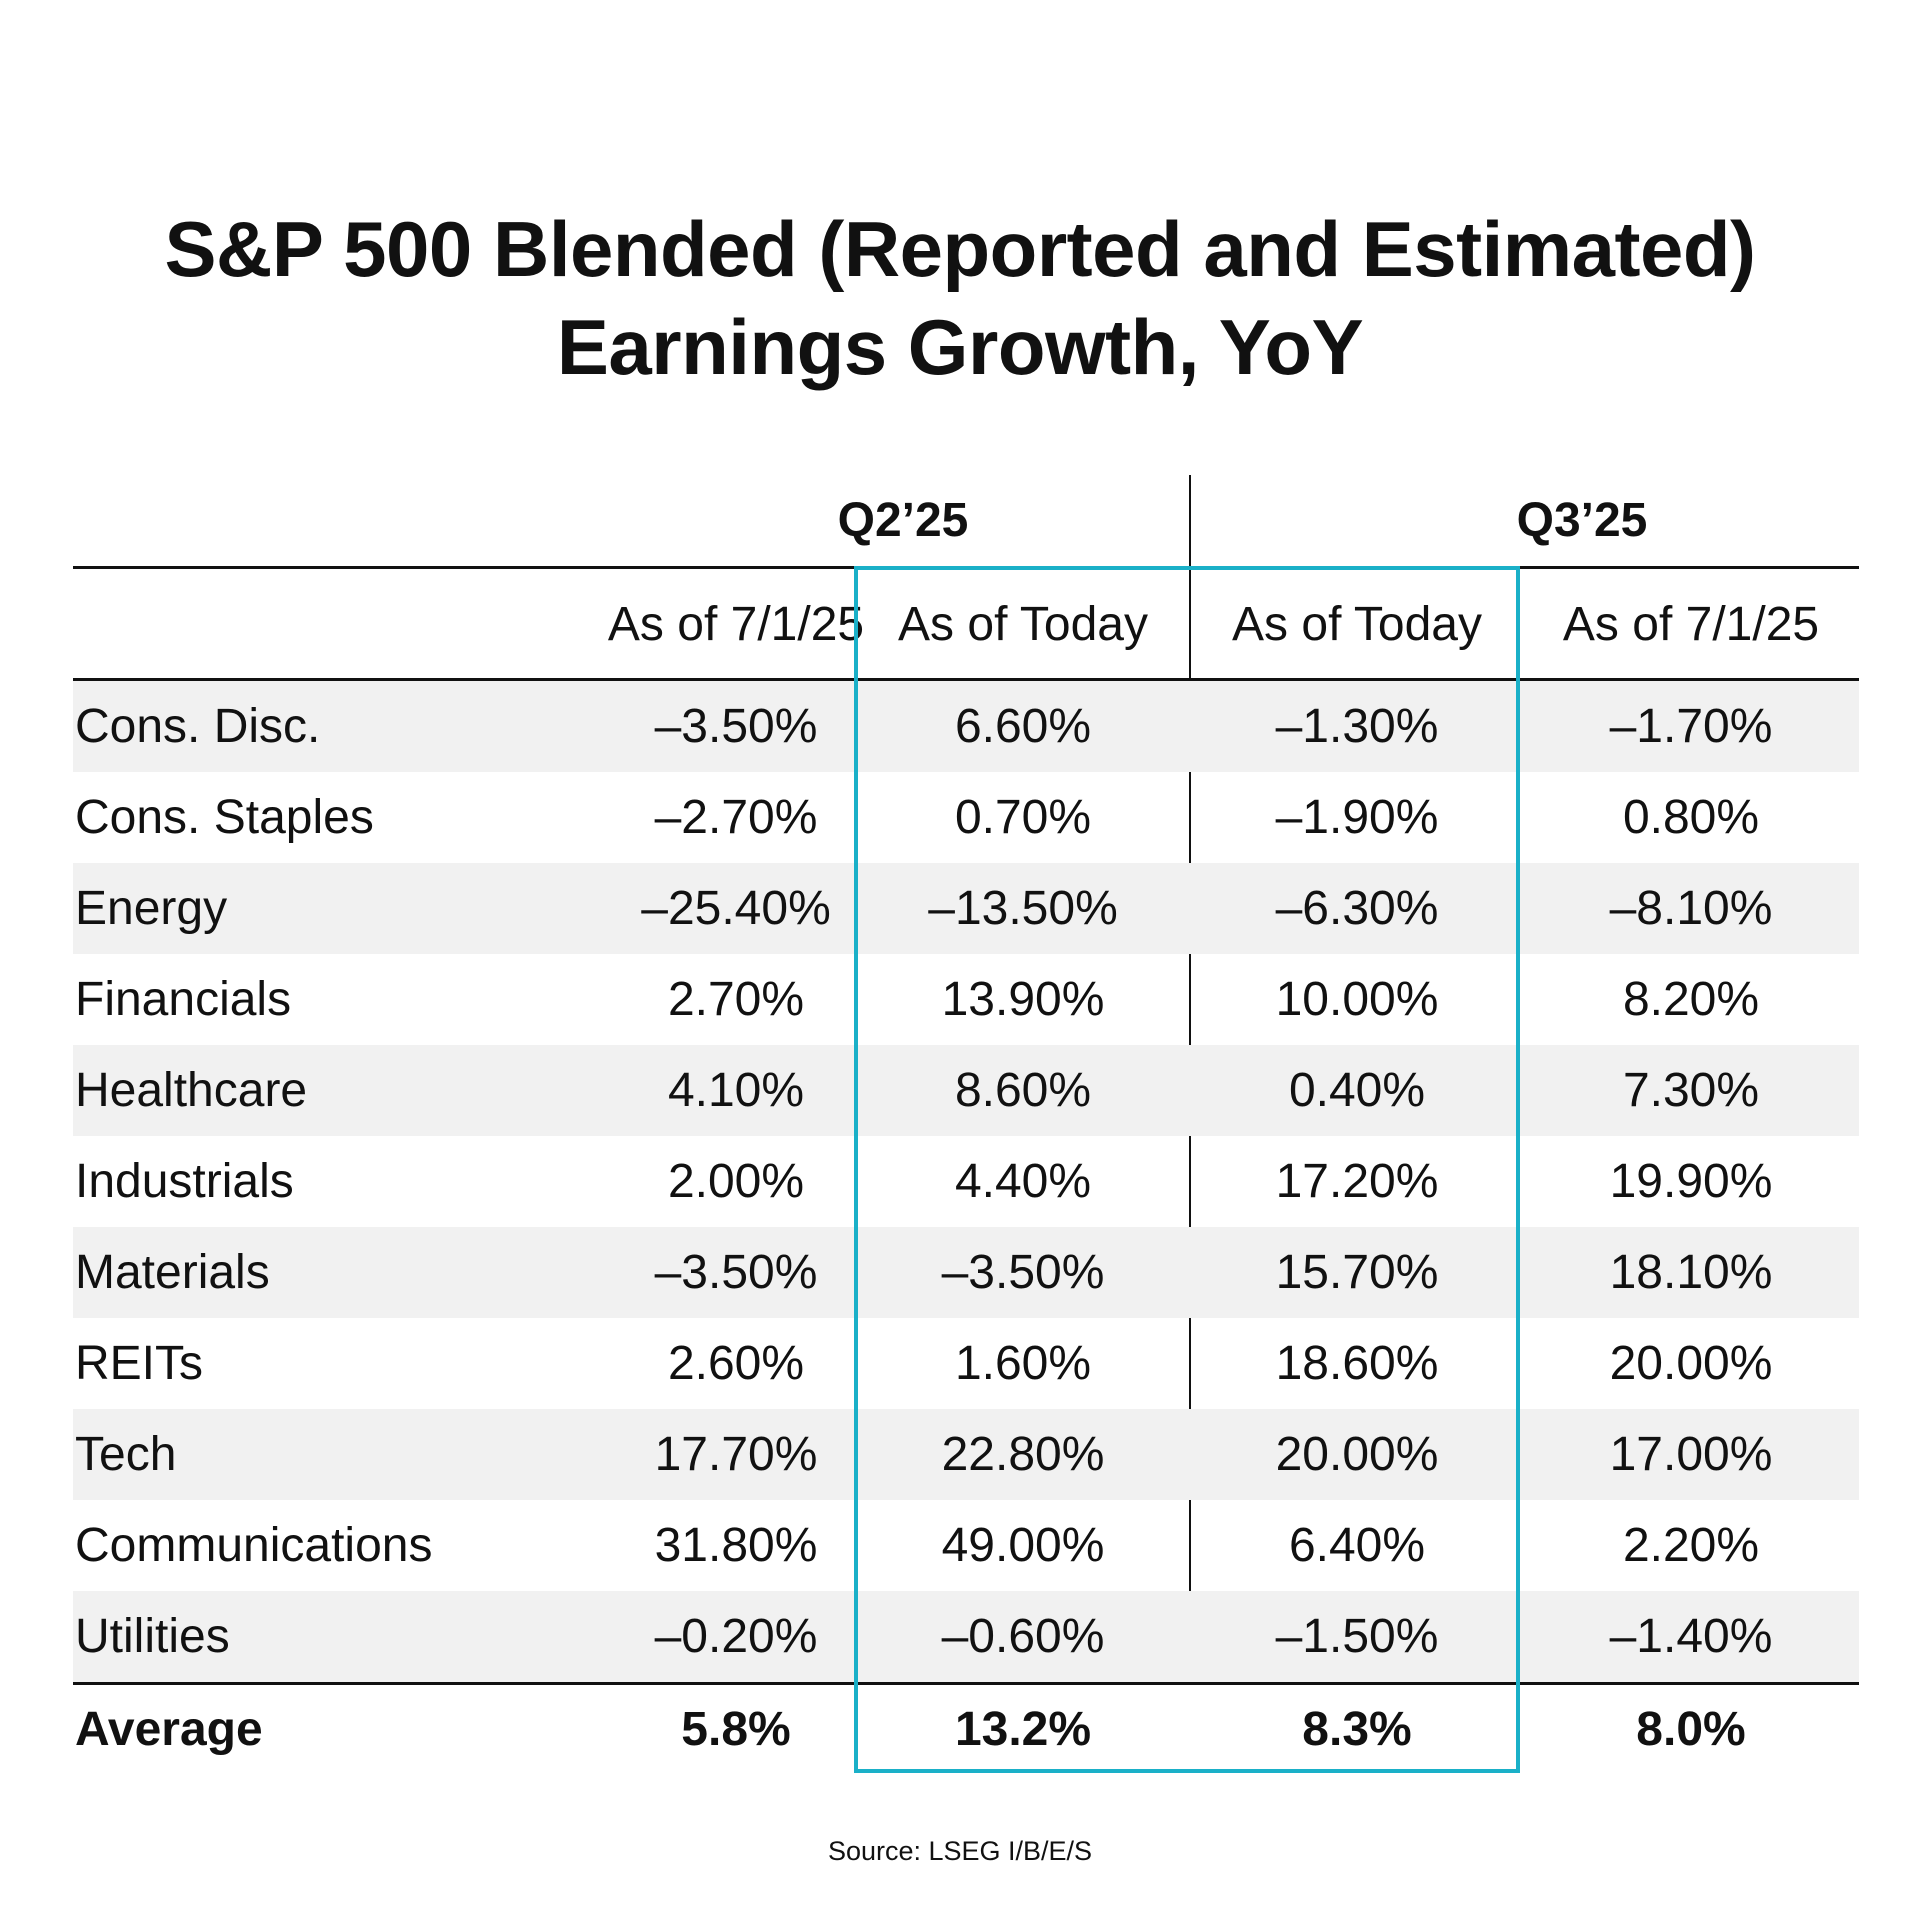 The width and height of the screenshot is (1920, 1920). I want to click on table-cell: –13.50%, so click(1023, 908).